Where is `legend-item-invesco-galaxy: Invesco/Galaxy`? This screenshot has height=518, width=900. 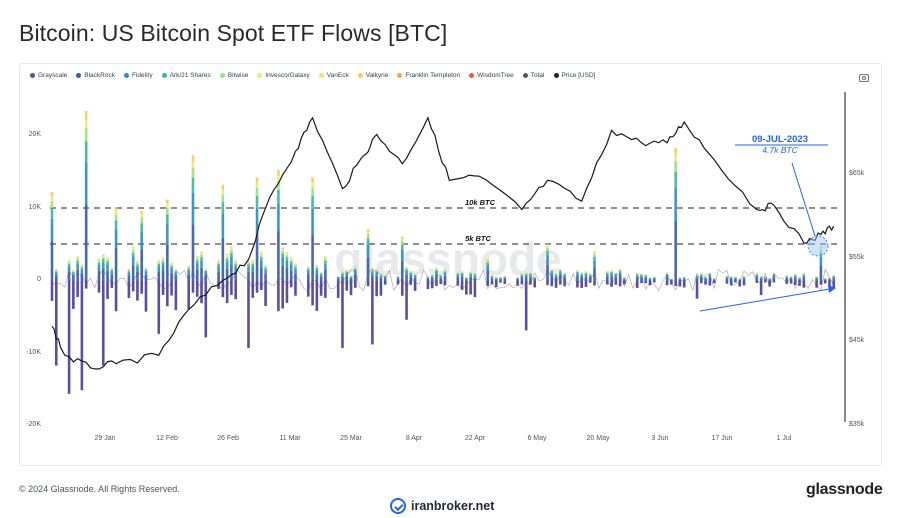 legend-item-invesco-galaxy: Invesco/Galaxy is located at coordinates (283, 75).